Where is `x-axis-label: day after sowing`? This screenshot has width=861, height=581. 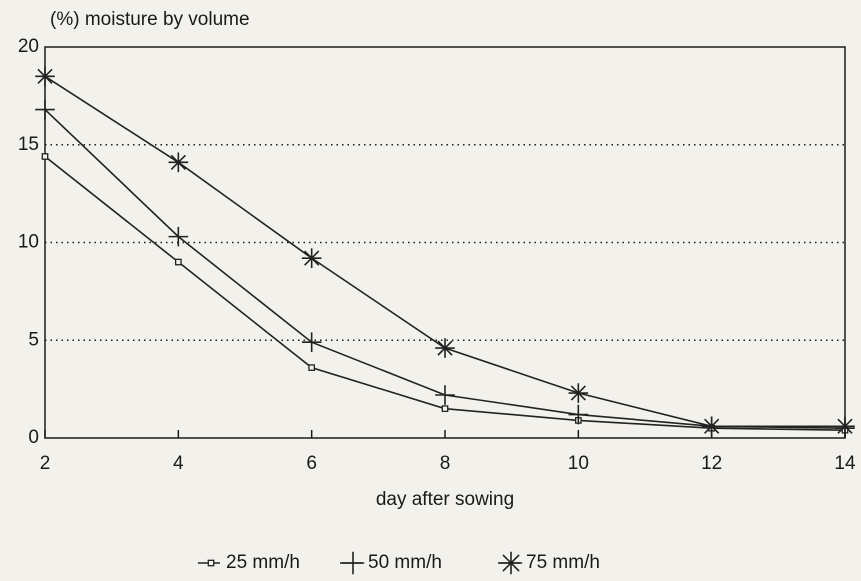
x-axis-label: day after sowing is located at coordinates (445, 499).